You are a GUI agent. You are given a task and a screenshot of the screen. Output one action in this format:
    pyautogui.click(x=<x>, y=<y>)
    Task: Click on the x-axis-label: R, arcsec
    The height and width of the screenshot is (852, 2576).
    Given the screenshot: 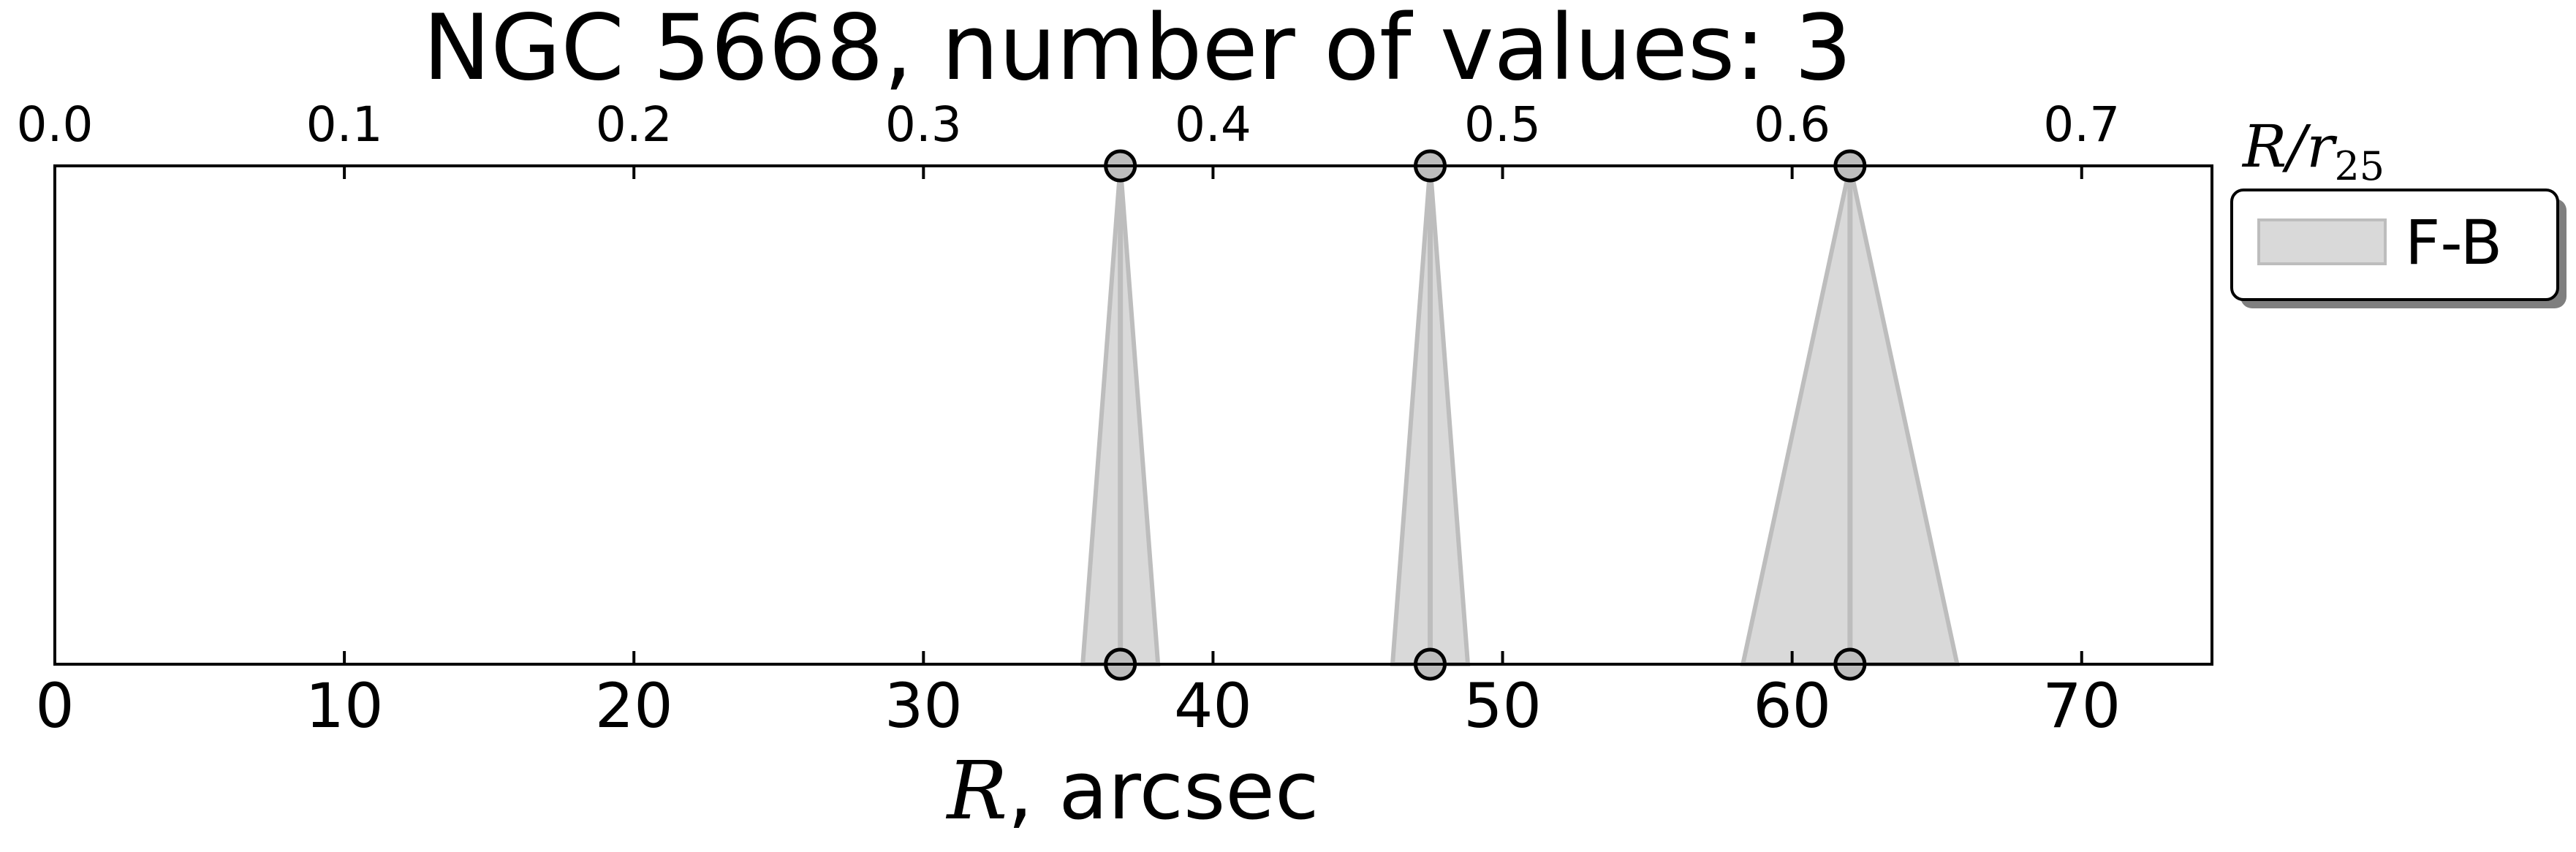 What is the action you would take?
    pyautogui.click(x=1132, y=790)
    